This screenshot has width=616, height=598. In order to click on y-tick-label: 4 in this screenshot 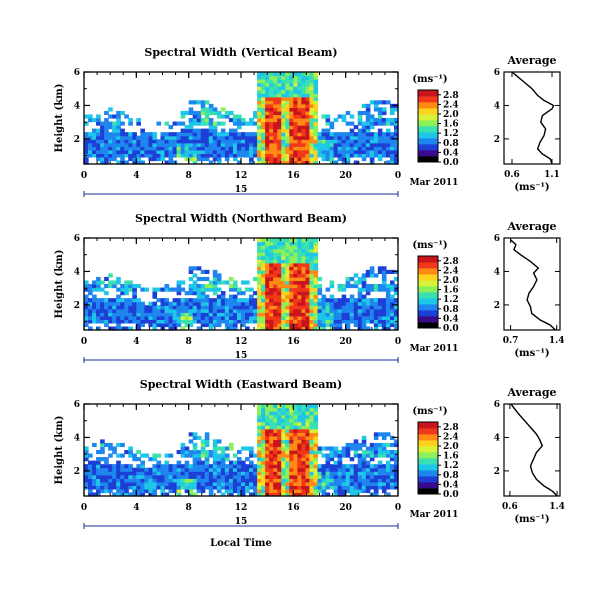, I will do `click(77, 272)`.